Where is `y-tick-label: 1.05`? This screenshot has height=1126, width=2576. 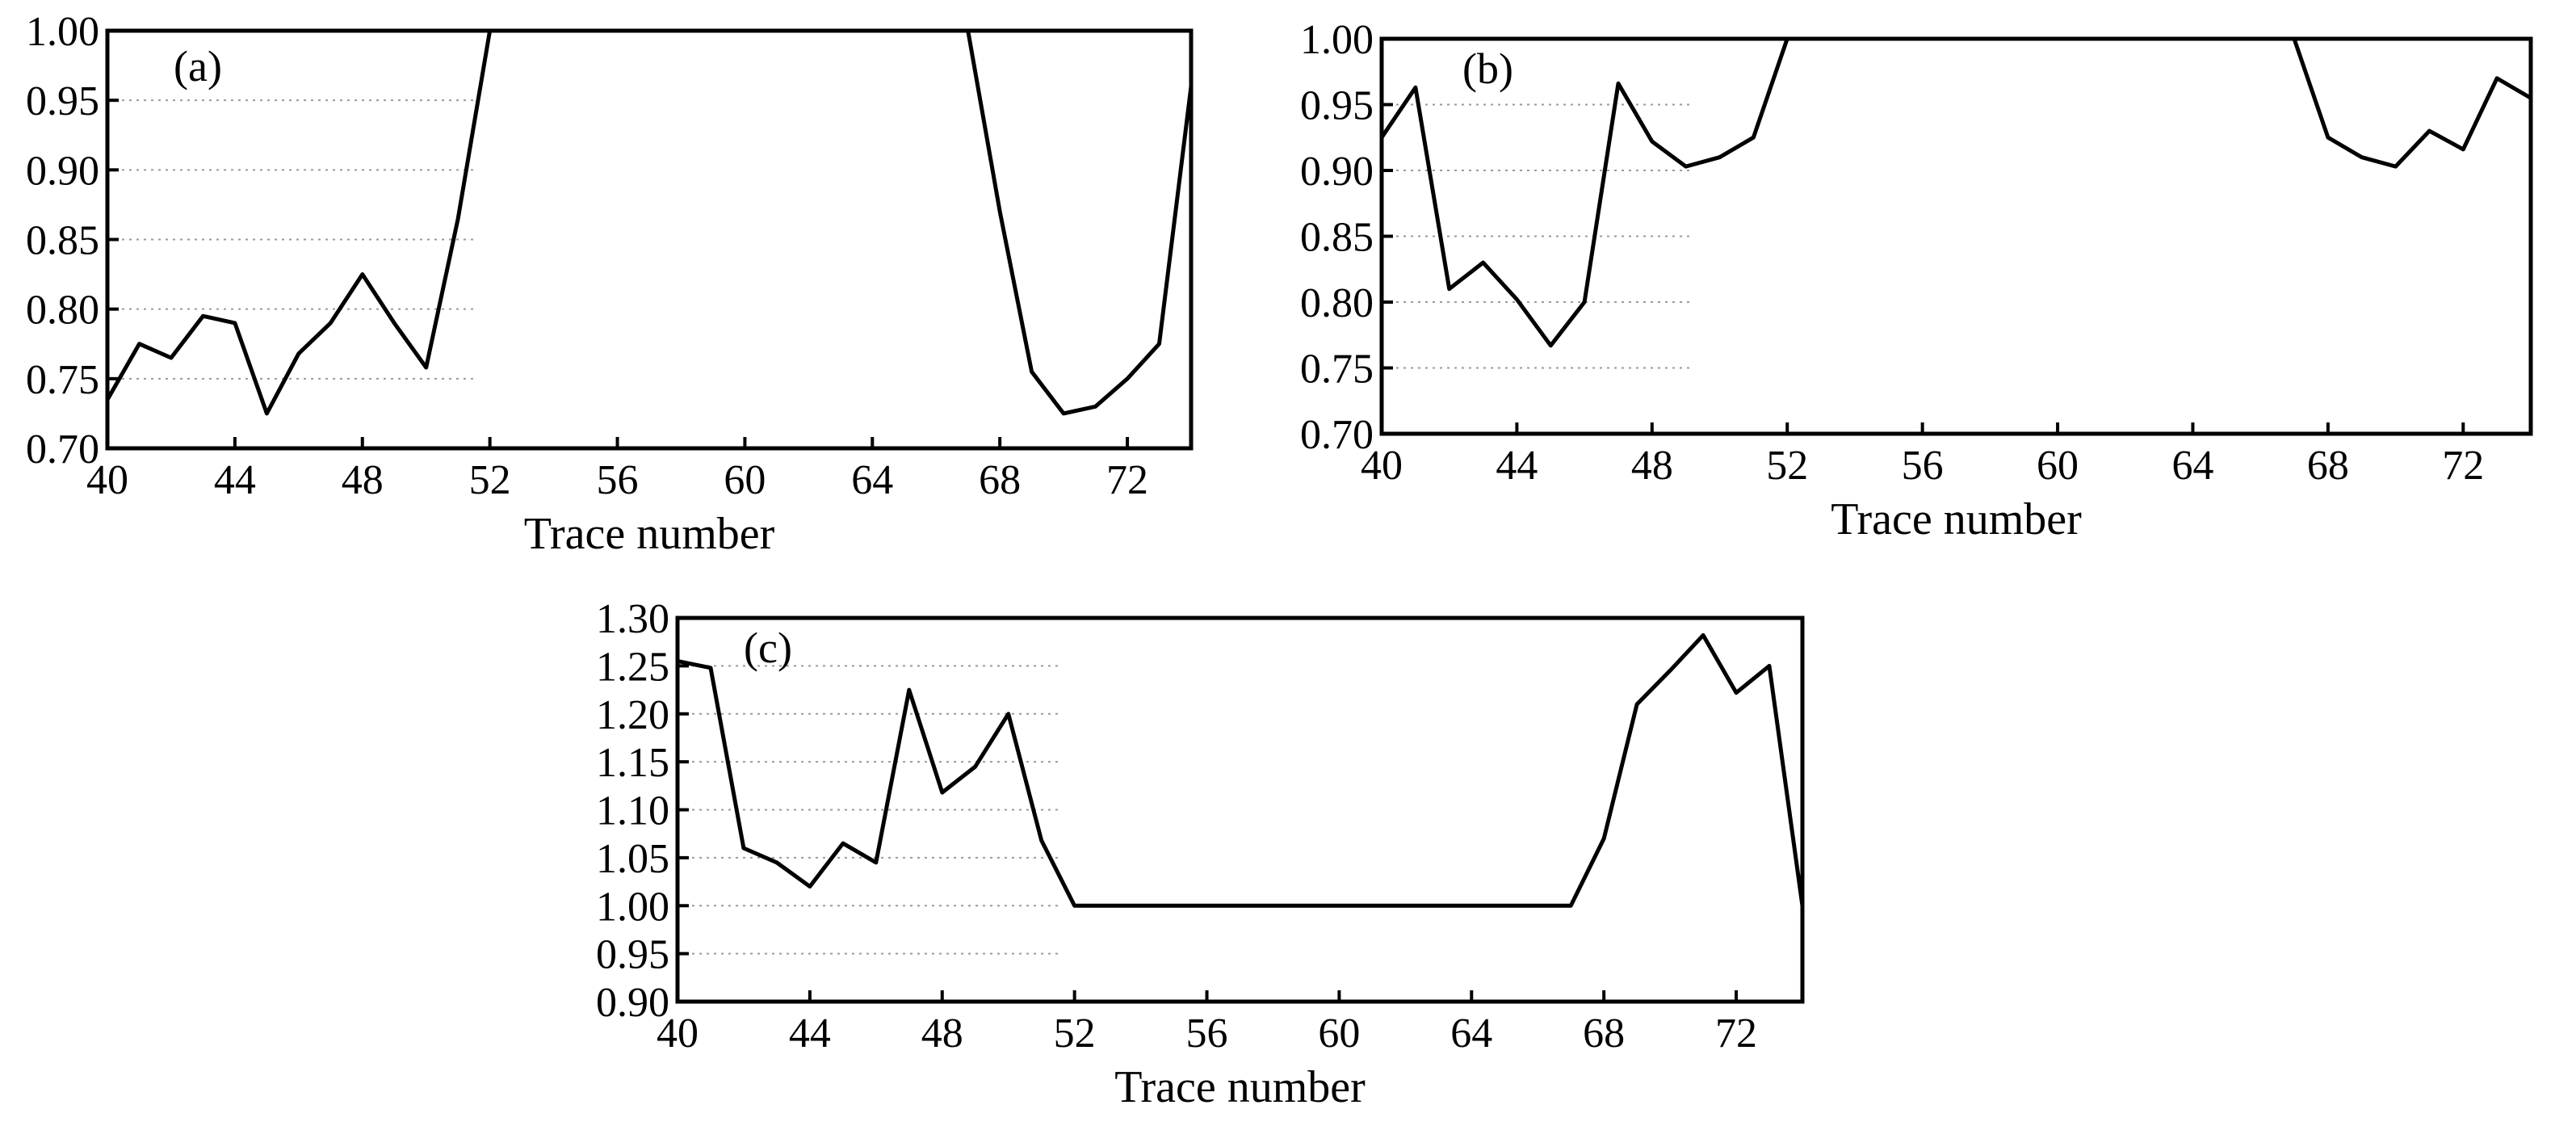 y-tick-label: 1.05 is located at coordinates (632, 859).